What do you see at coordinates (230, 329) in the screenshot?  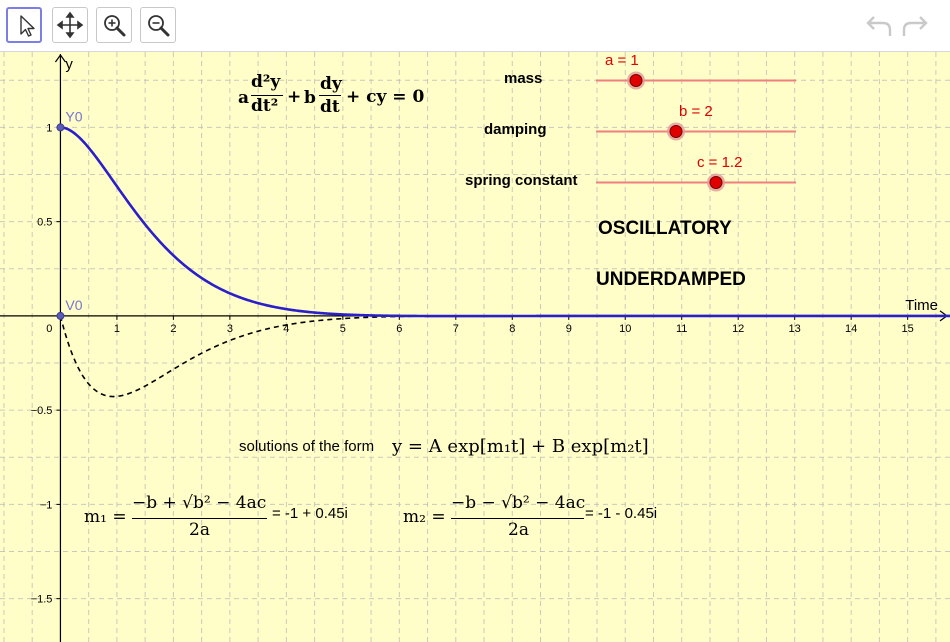 I see `x-tick-label: 3` at bounding box center [230, 329].